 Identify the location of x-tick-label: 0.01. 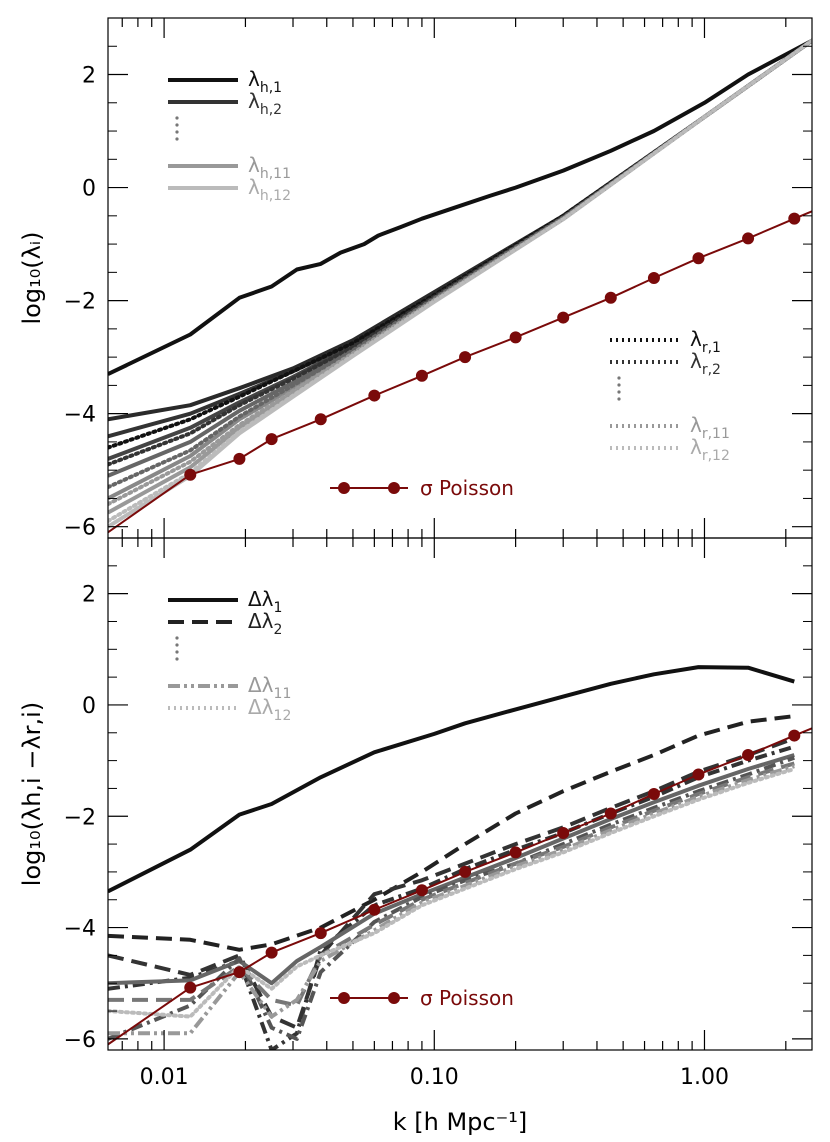
(164, 1077).